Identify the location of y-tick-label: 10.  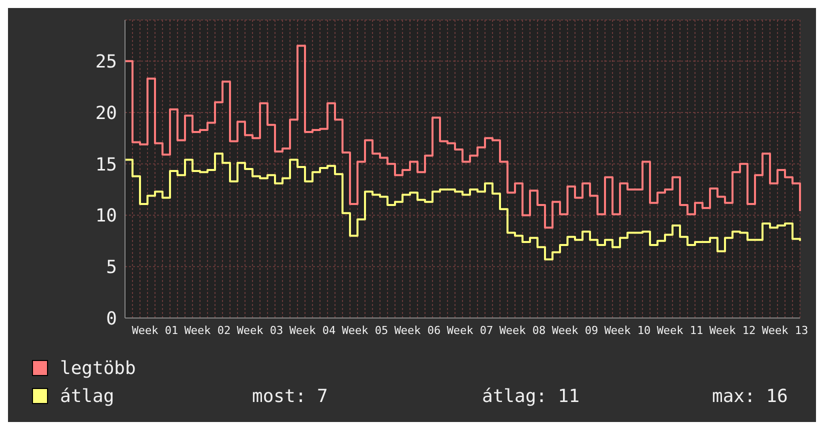
(106, 216).